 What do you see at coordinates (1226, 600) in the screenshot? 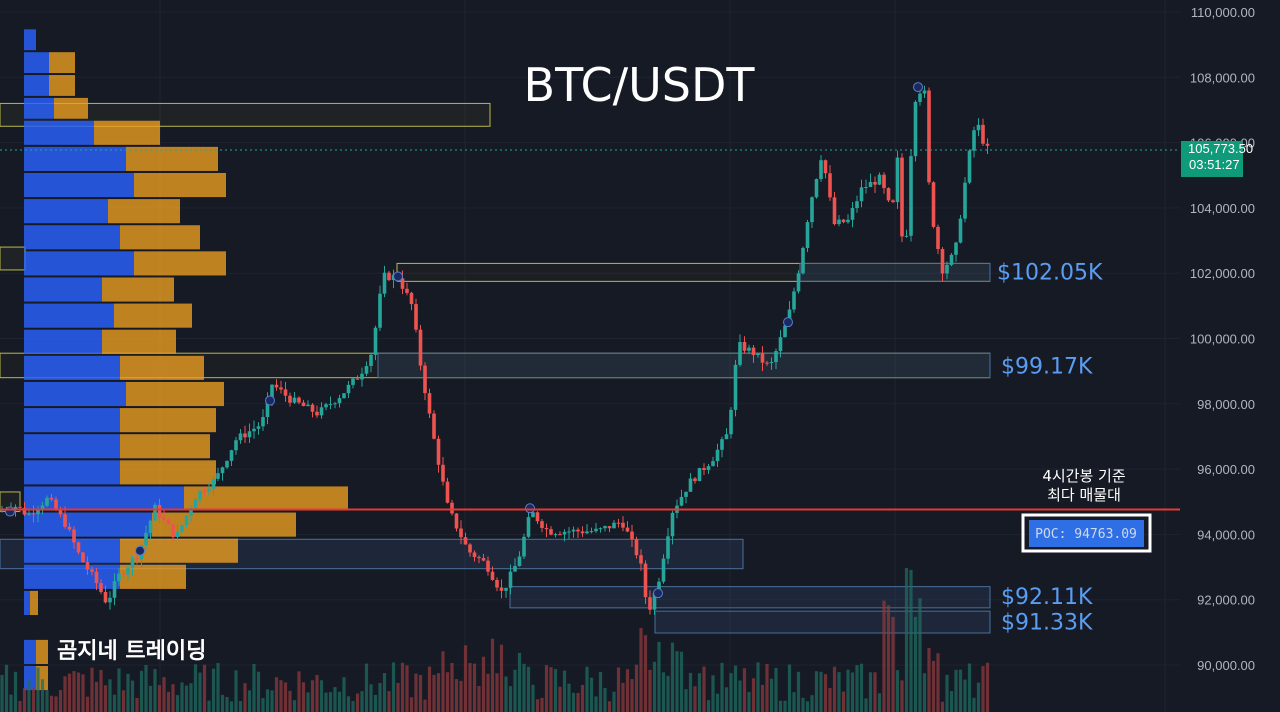
I see `y-tick-label: 92,000.00` at bounding box center [1226, 600].